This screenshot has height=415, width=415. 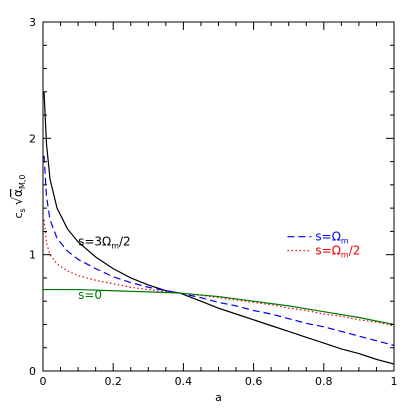 I want to click on y-tick-label: 0, so click(x=32, y=371).